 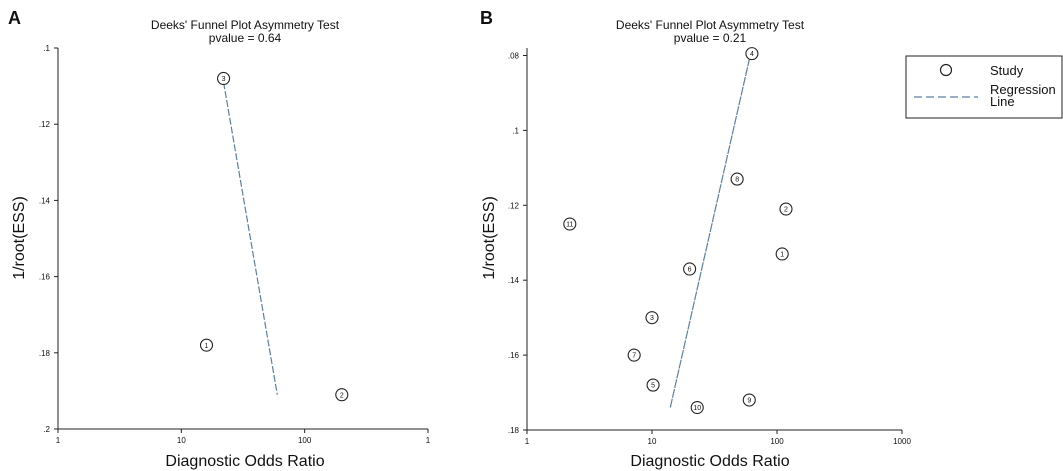 What do you see at coordinates (45, 353) in the screenshot?
I see `y-tick-label-a: .18` at bounding box center [45, 353].